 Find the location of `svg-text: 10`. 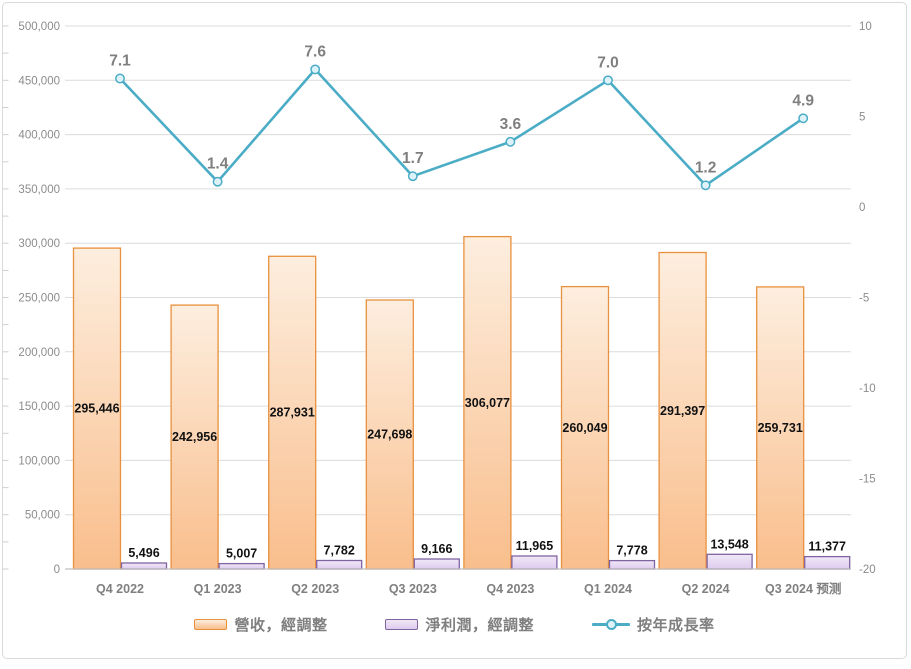

svg-text: 10 is located at coordinates (865, 27).